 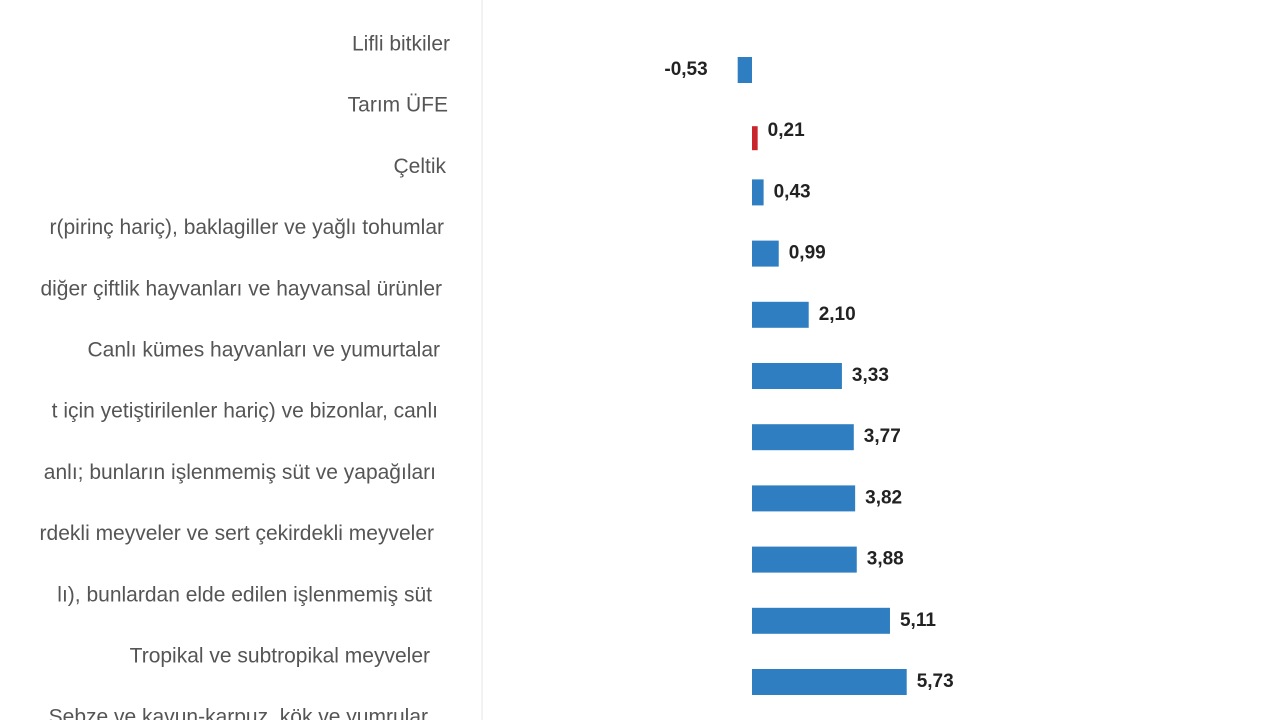 I want to click on category-label: Tarım ÜFE, so click(x=398, y=105).